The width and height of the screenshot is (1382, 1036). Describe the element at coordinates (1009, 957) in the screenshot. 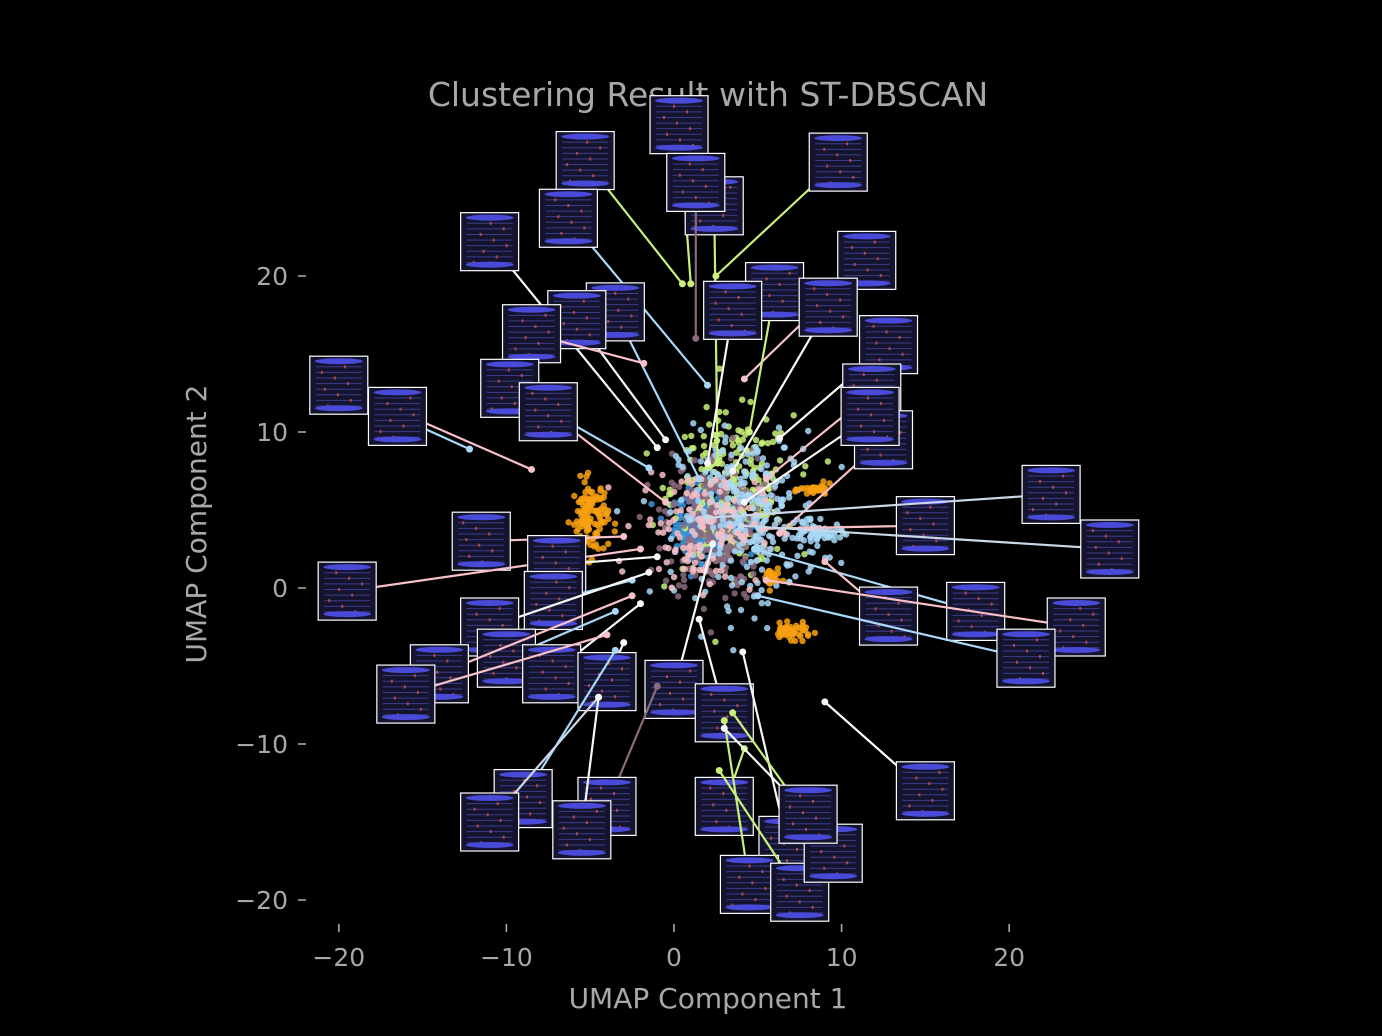

I see `x-tick-label: 20` at that location.